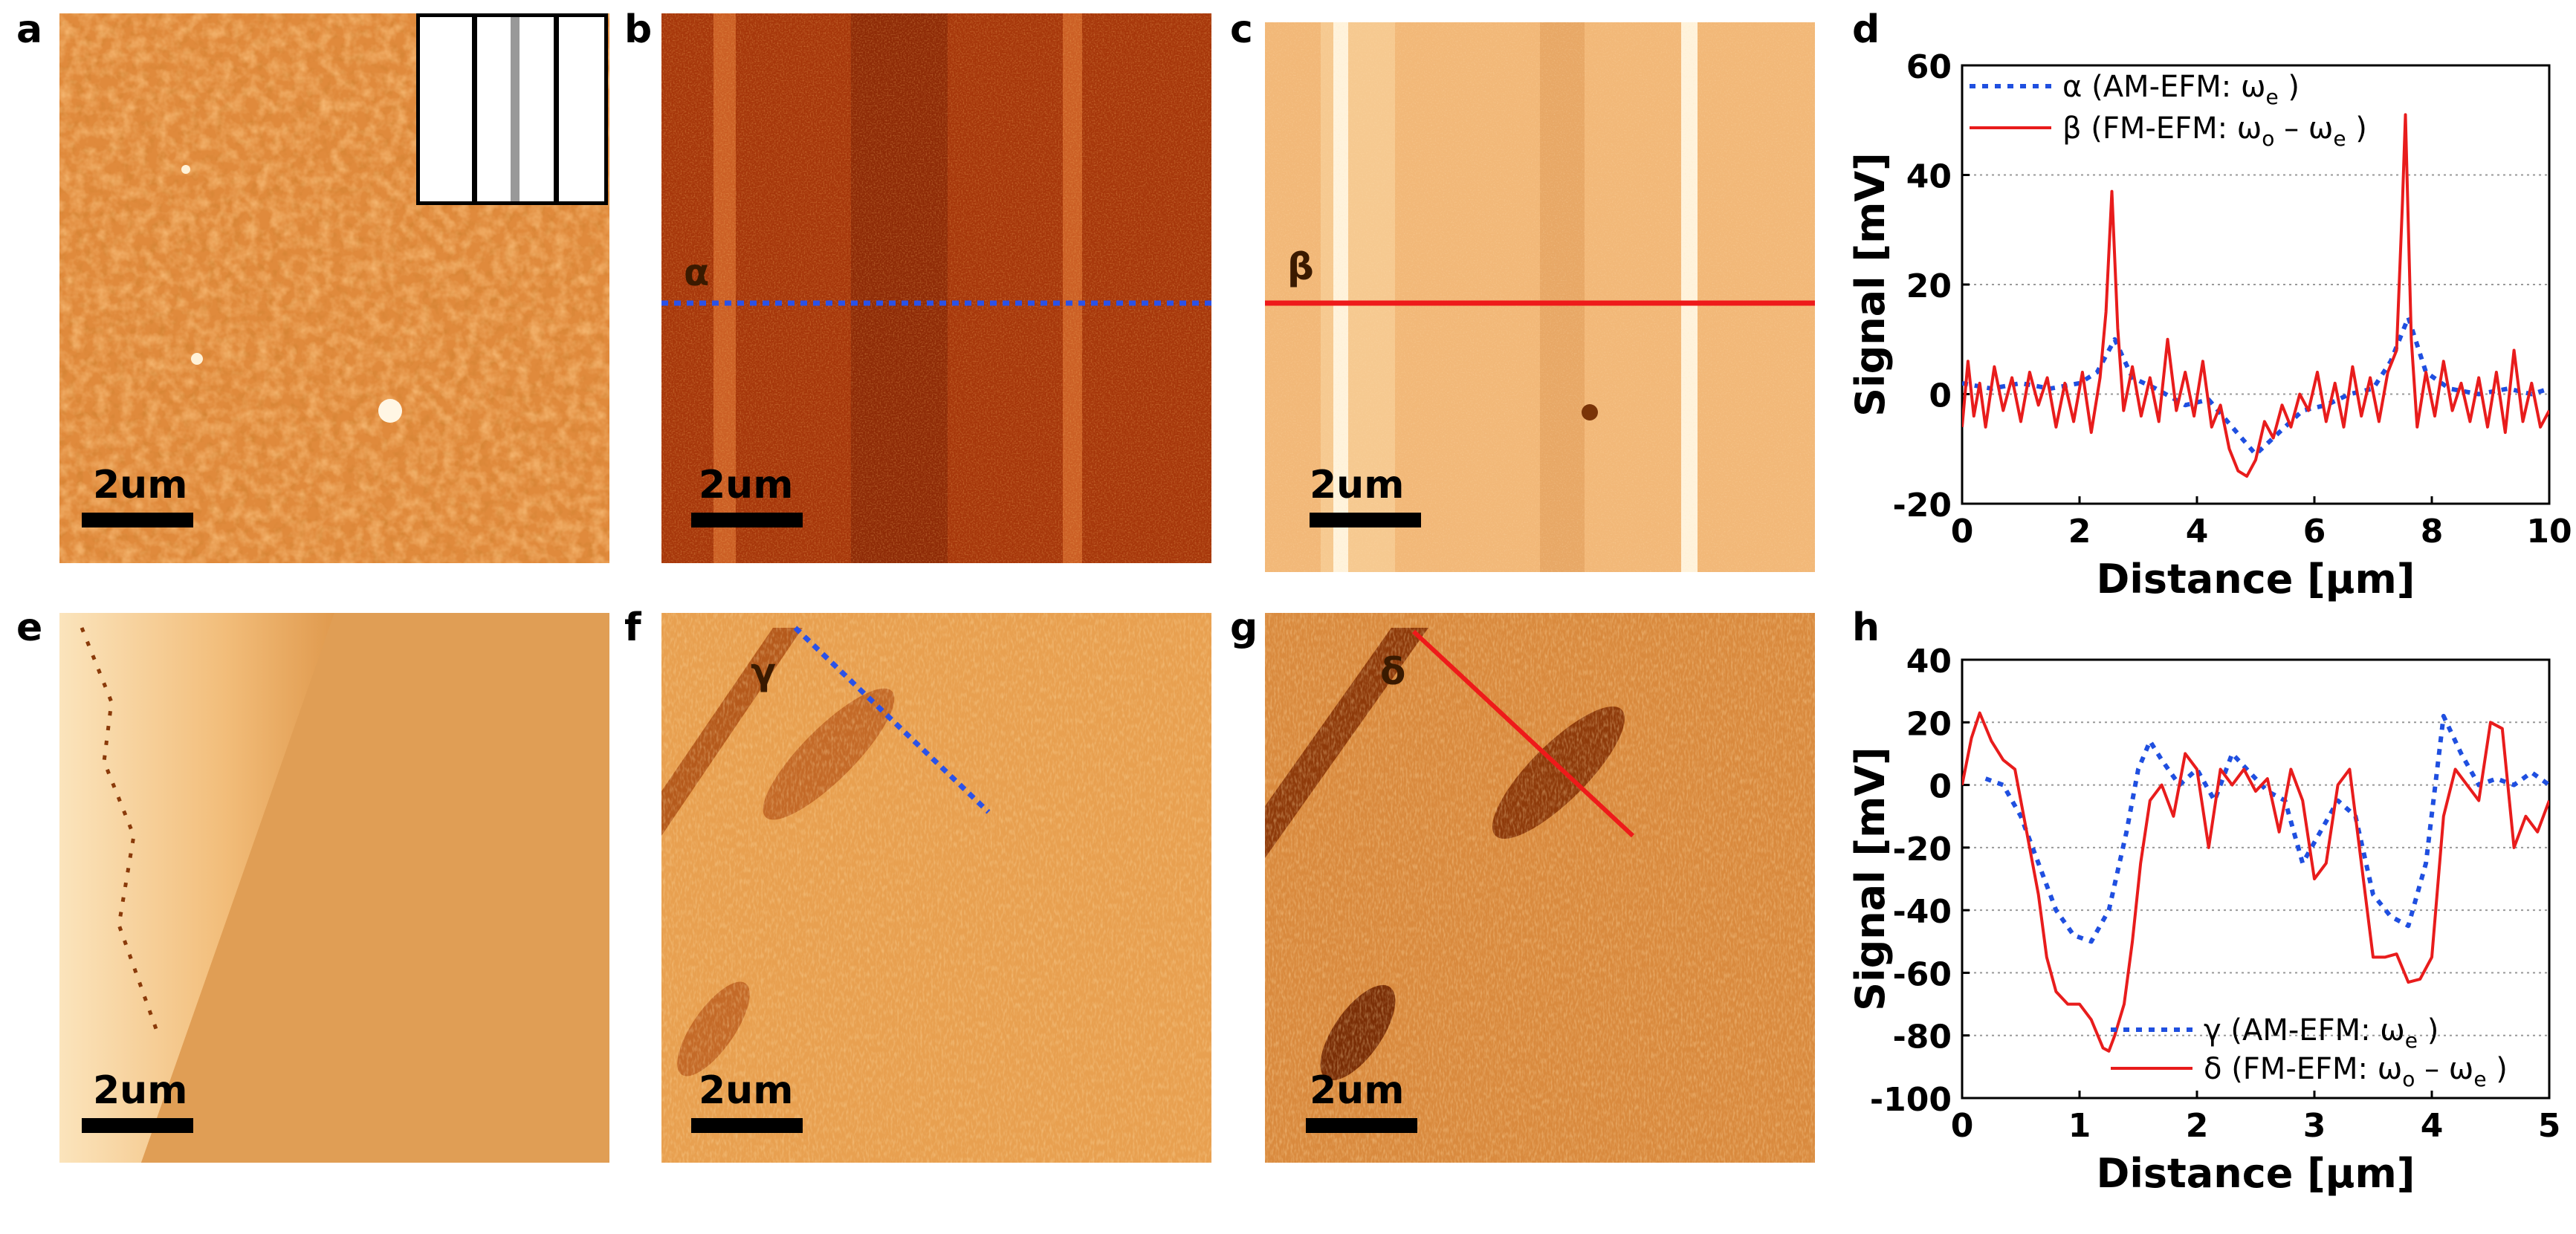  What do you see at coordinates (1242, 29) in the screenshot?
I see `panel-label-c: c` at bounding box center [1242, 29].